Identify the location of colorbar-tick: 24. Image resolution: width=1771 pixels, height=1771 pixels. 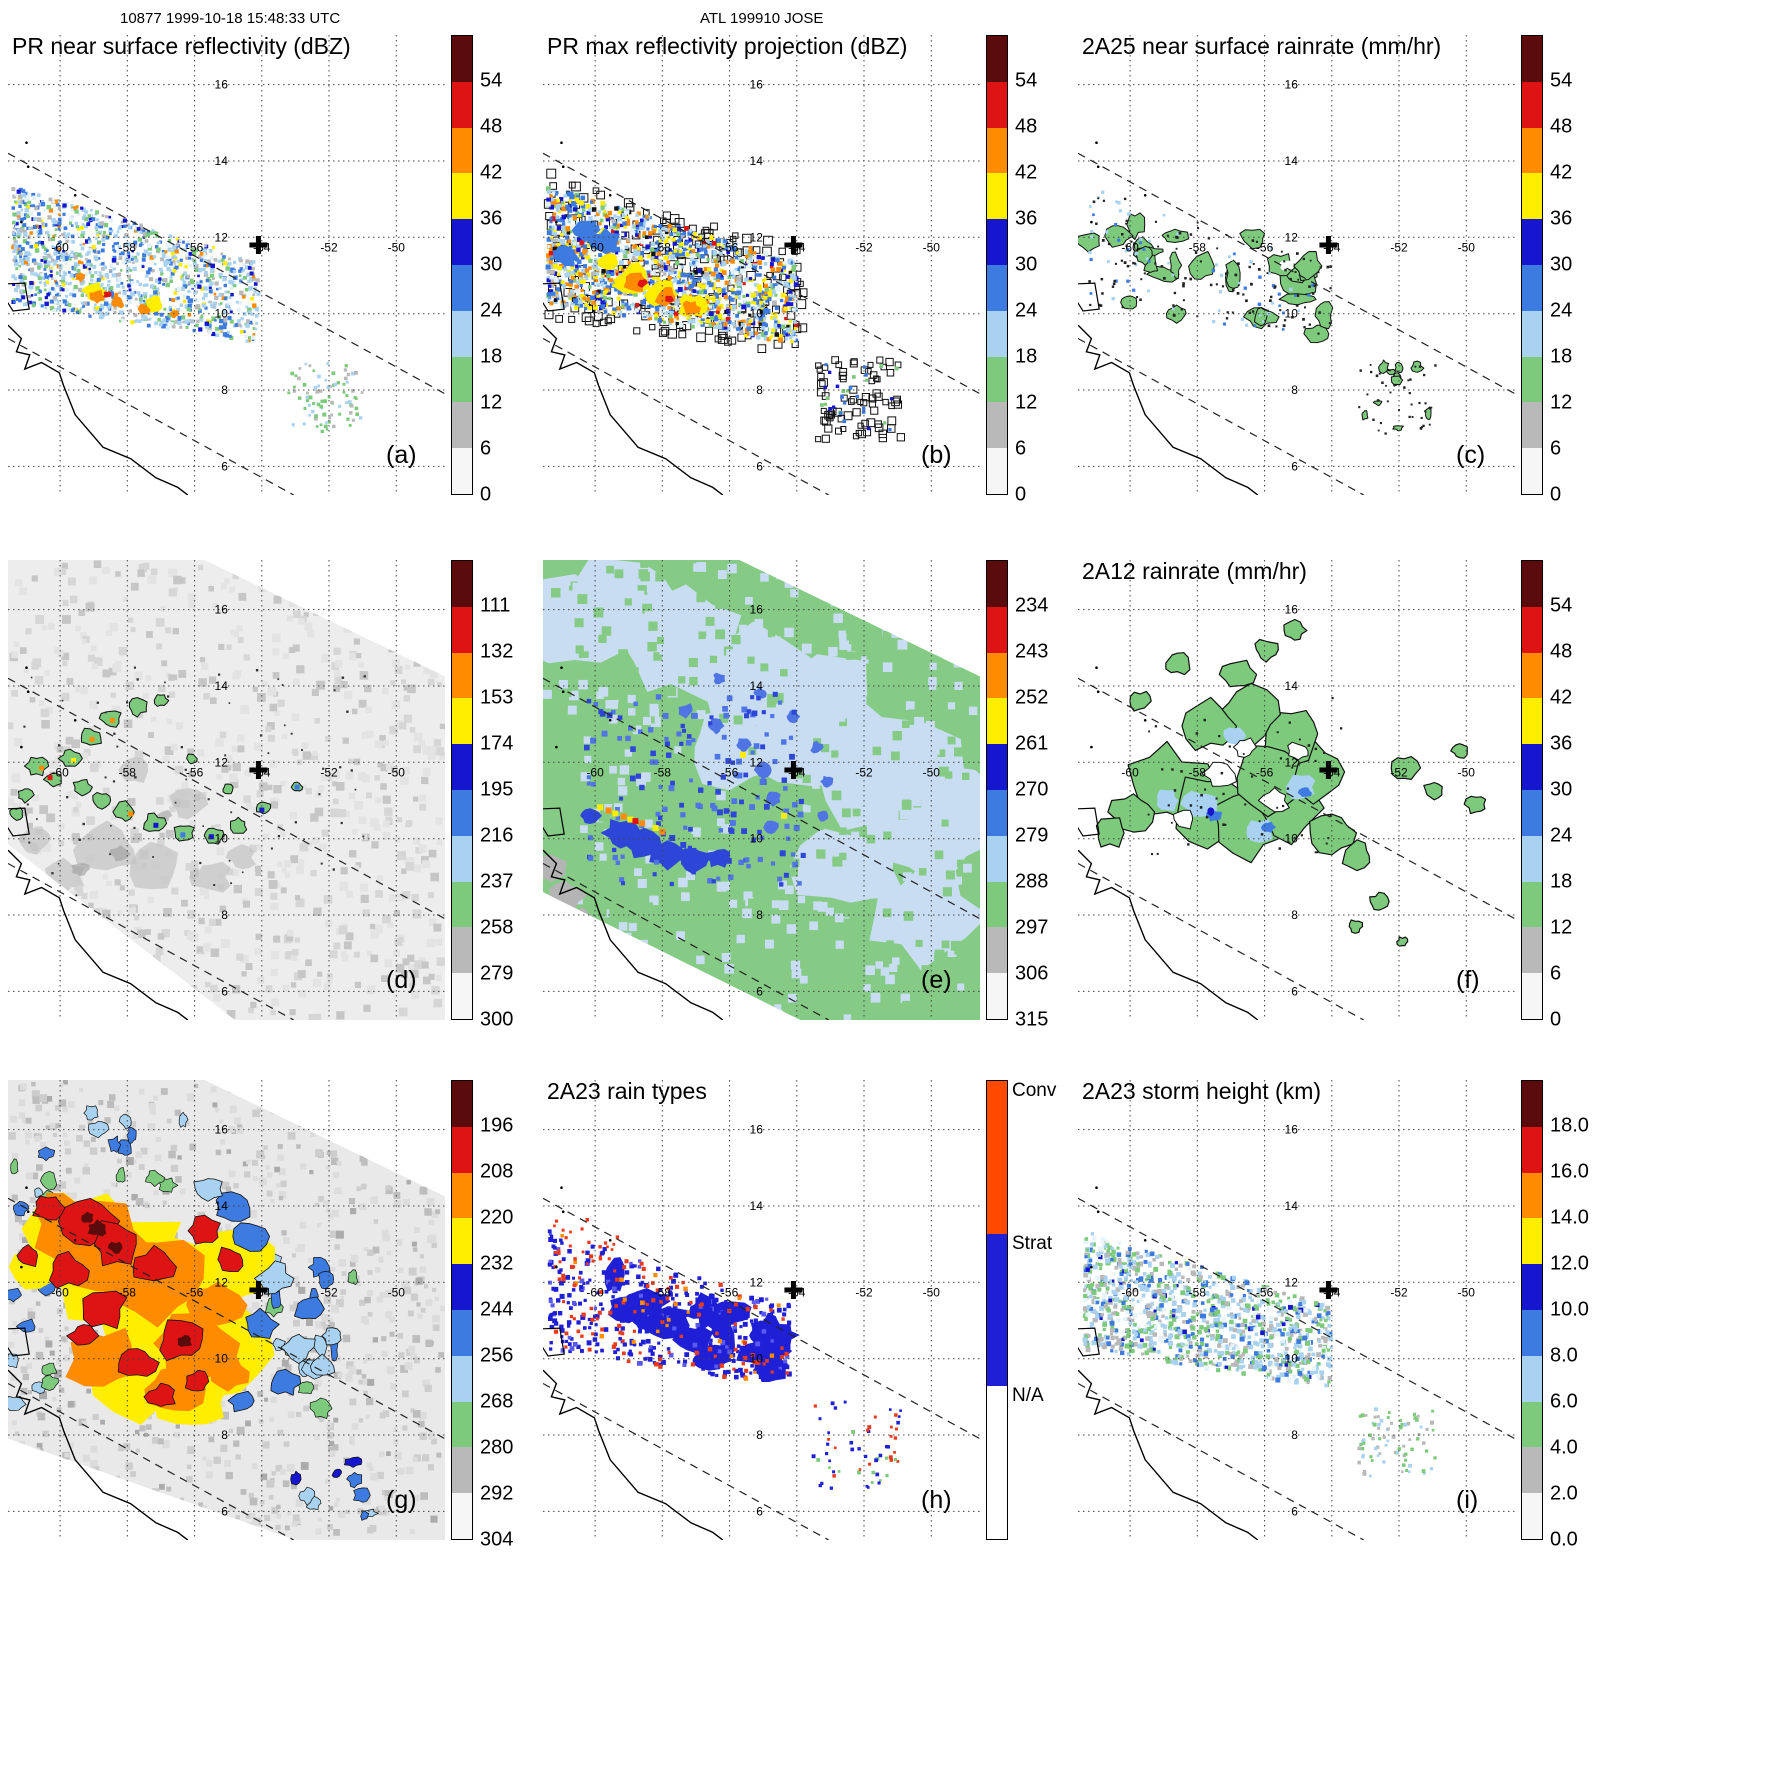
(1561, 310).